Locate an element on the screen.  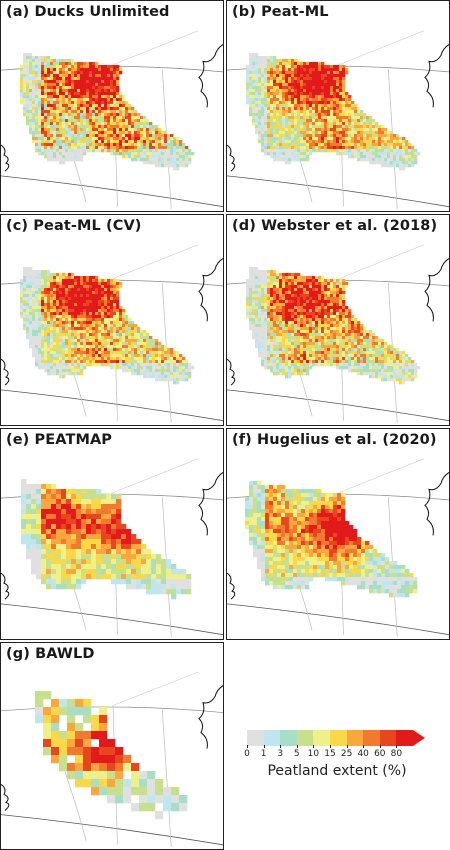
colorbar-tick-label: 3 is located at coordinates (280, 754).